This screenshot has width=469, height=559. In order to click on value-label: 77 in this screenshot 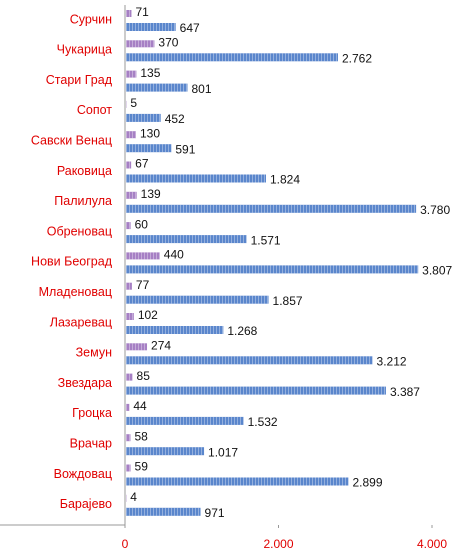, I will do `click(143, 285)`.